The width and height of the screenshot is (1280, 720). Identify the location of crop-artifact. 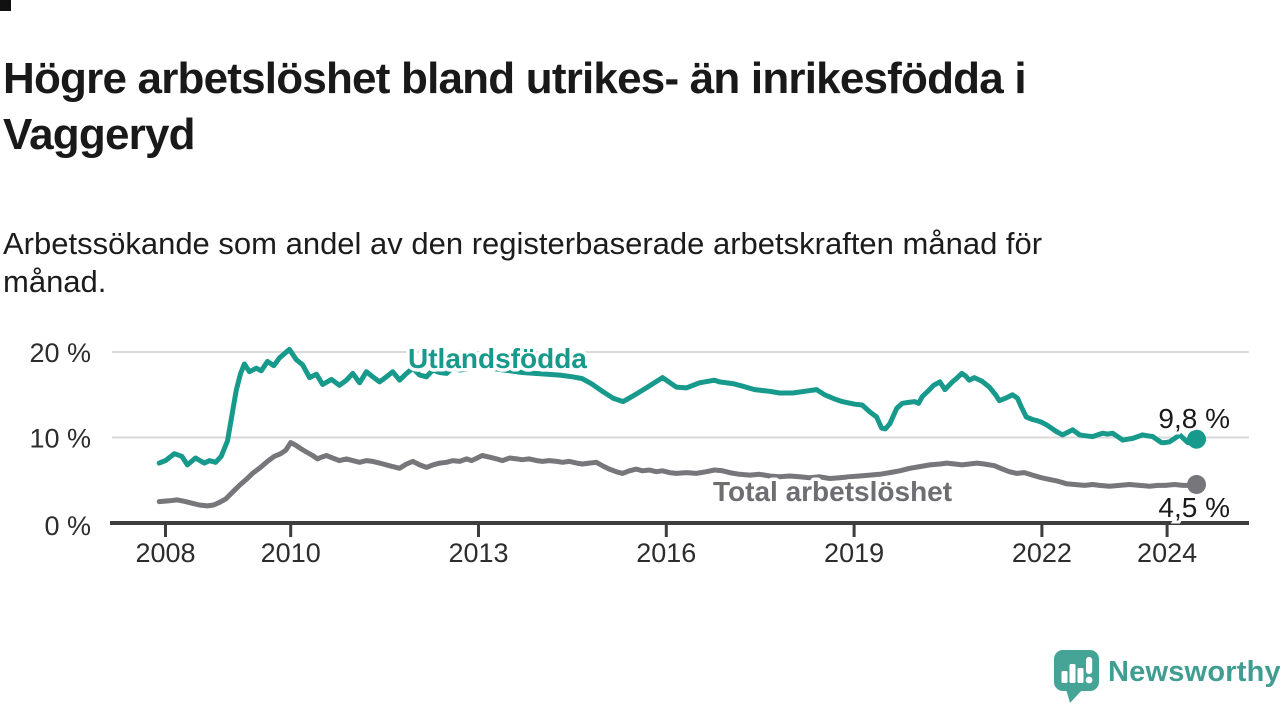
(5, 5).